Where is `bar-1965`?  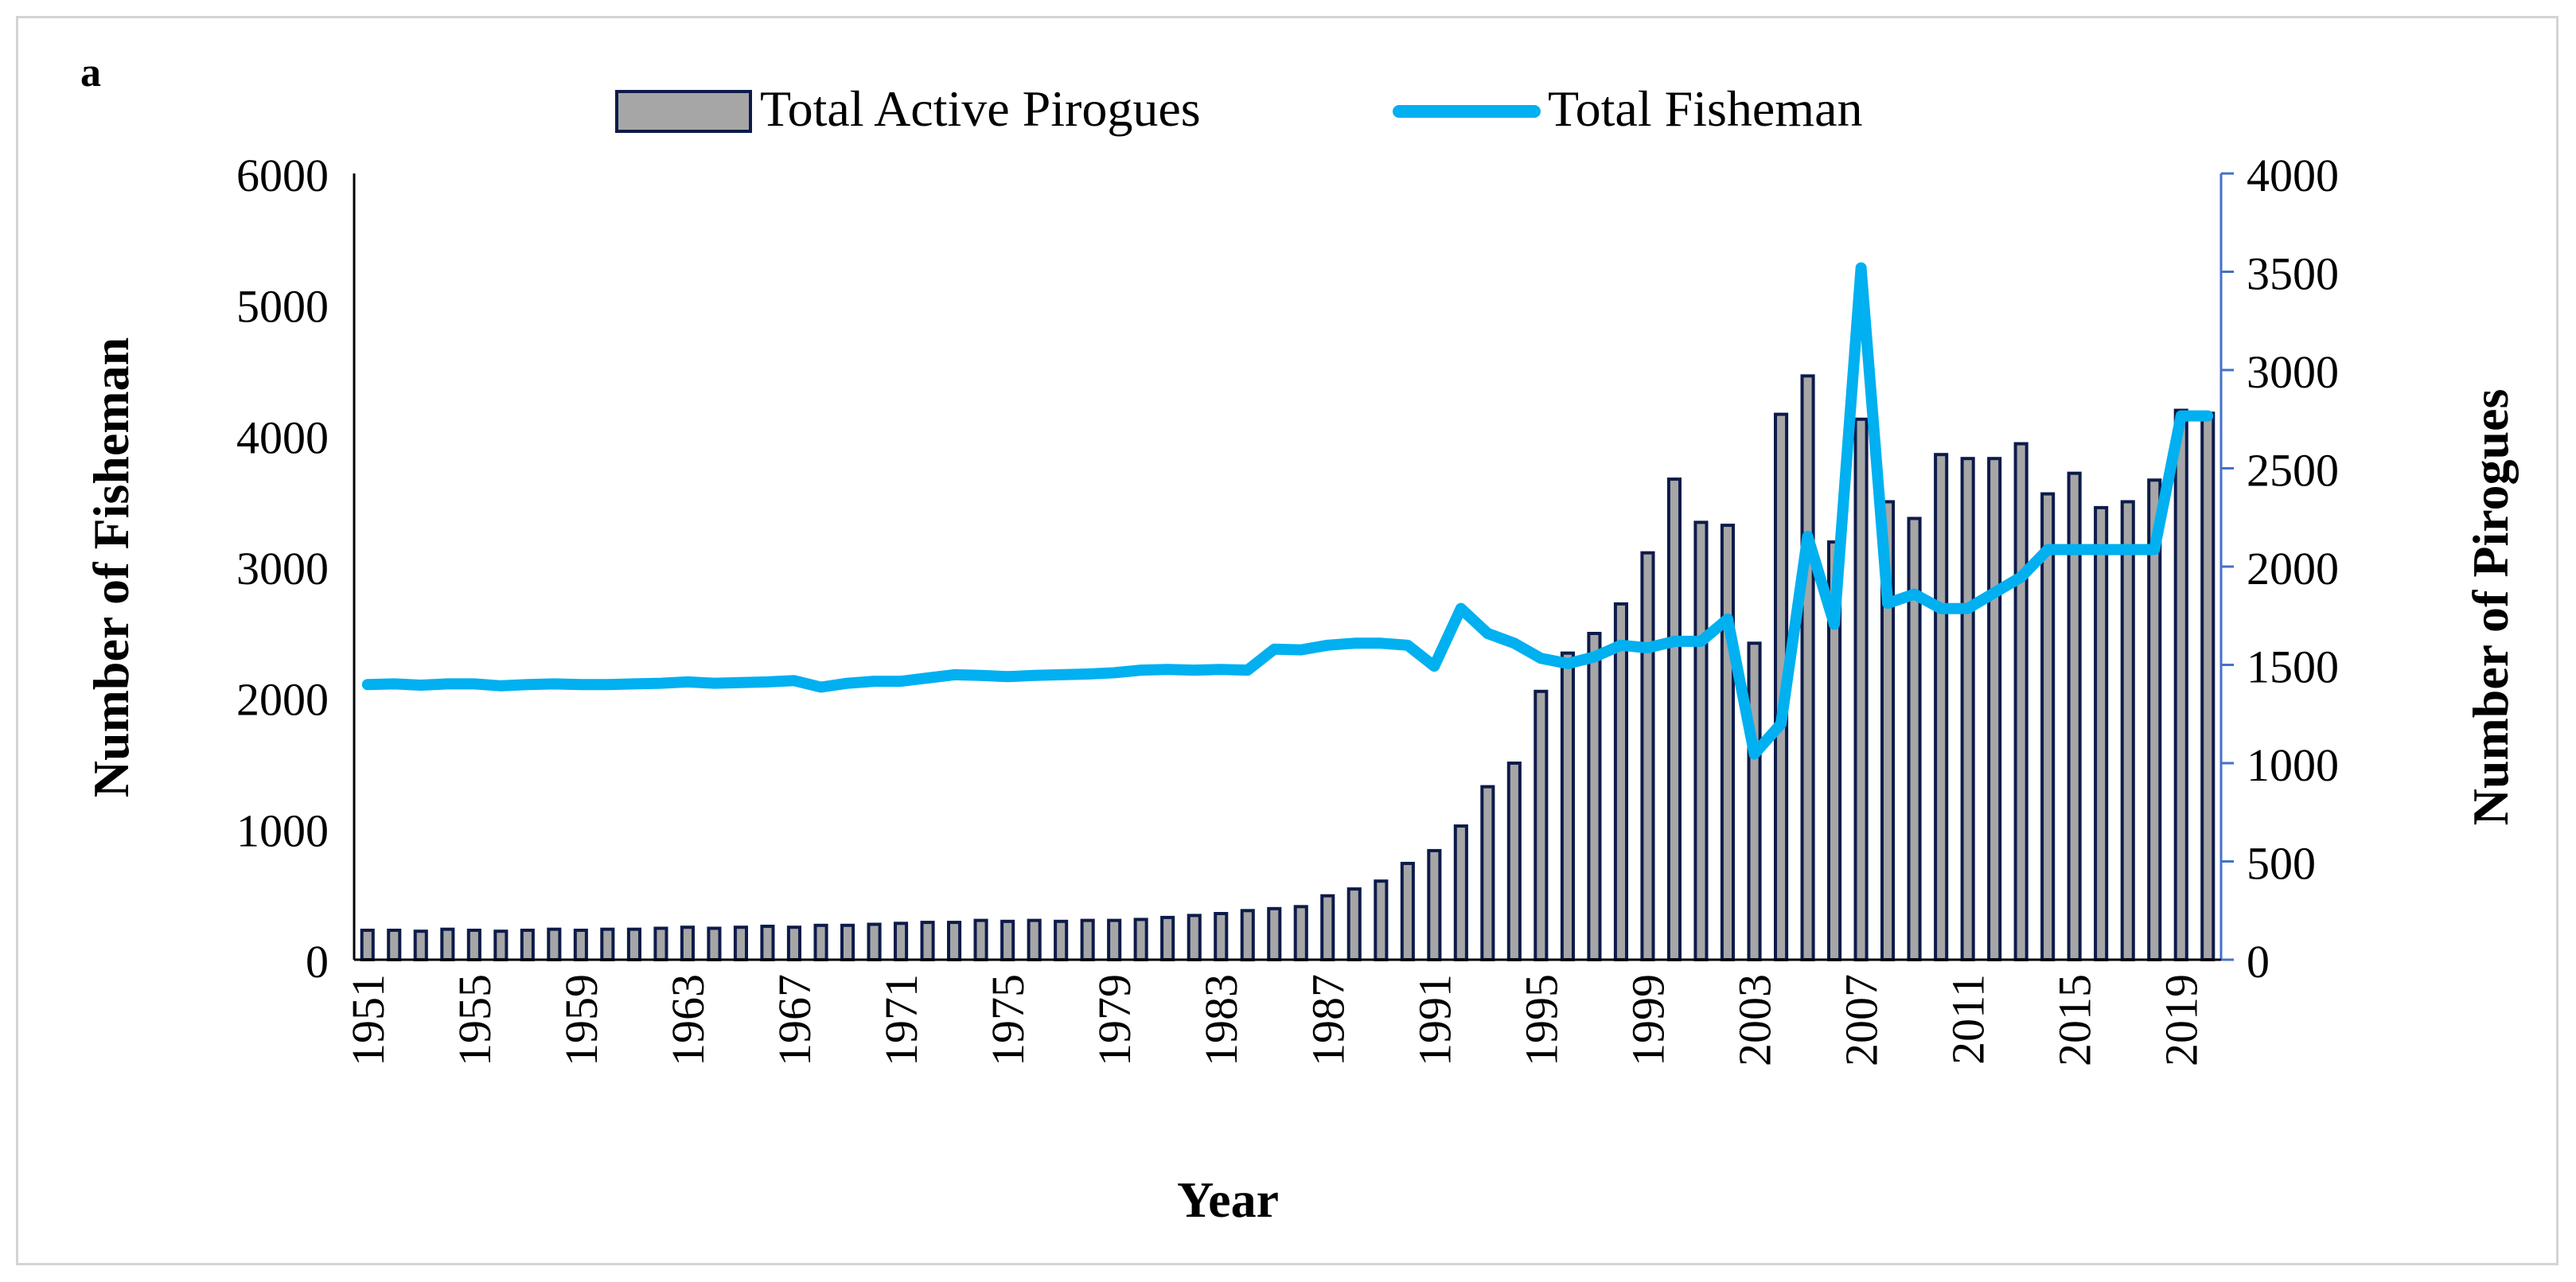 bar-1965 is located at coordinates (741, 943).